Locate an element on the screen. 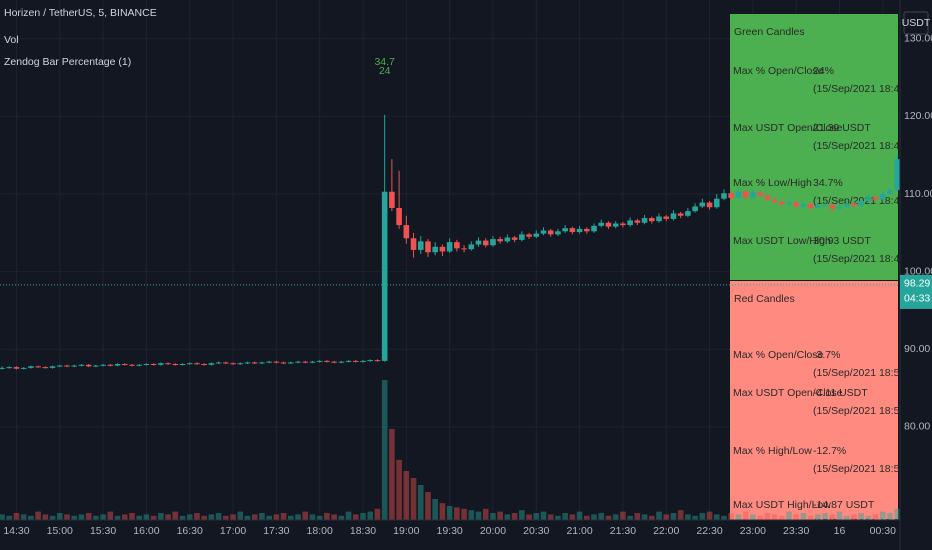 The height and width of the screenshot is (550, 932). indicator-legend: Zendog Bar Percentage (1) is located at coordinates (67, 62).